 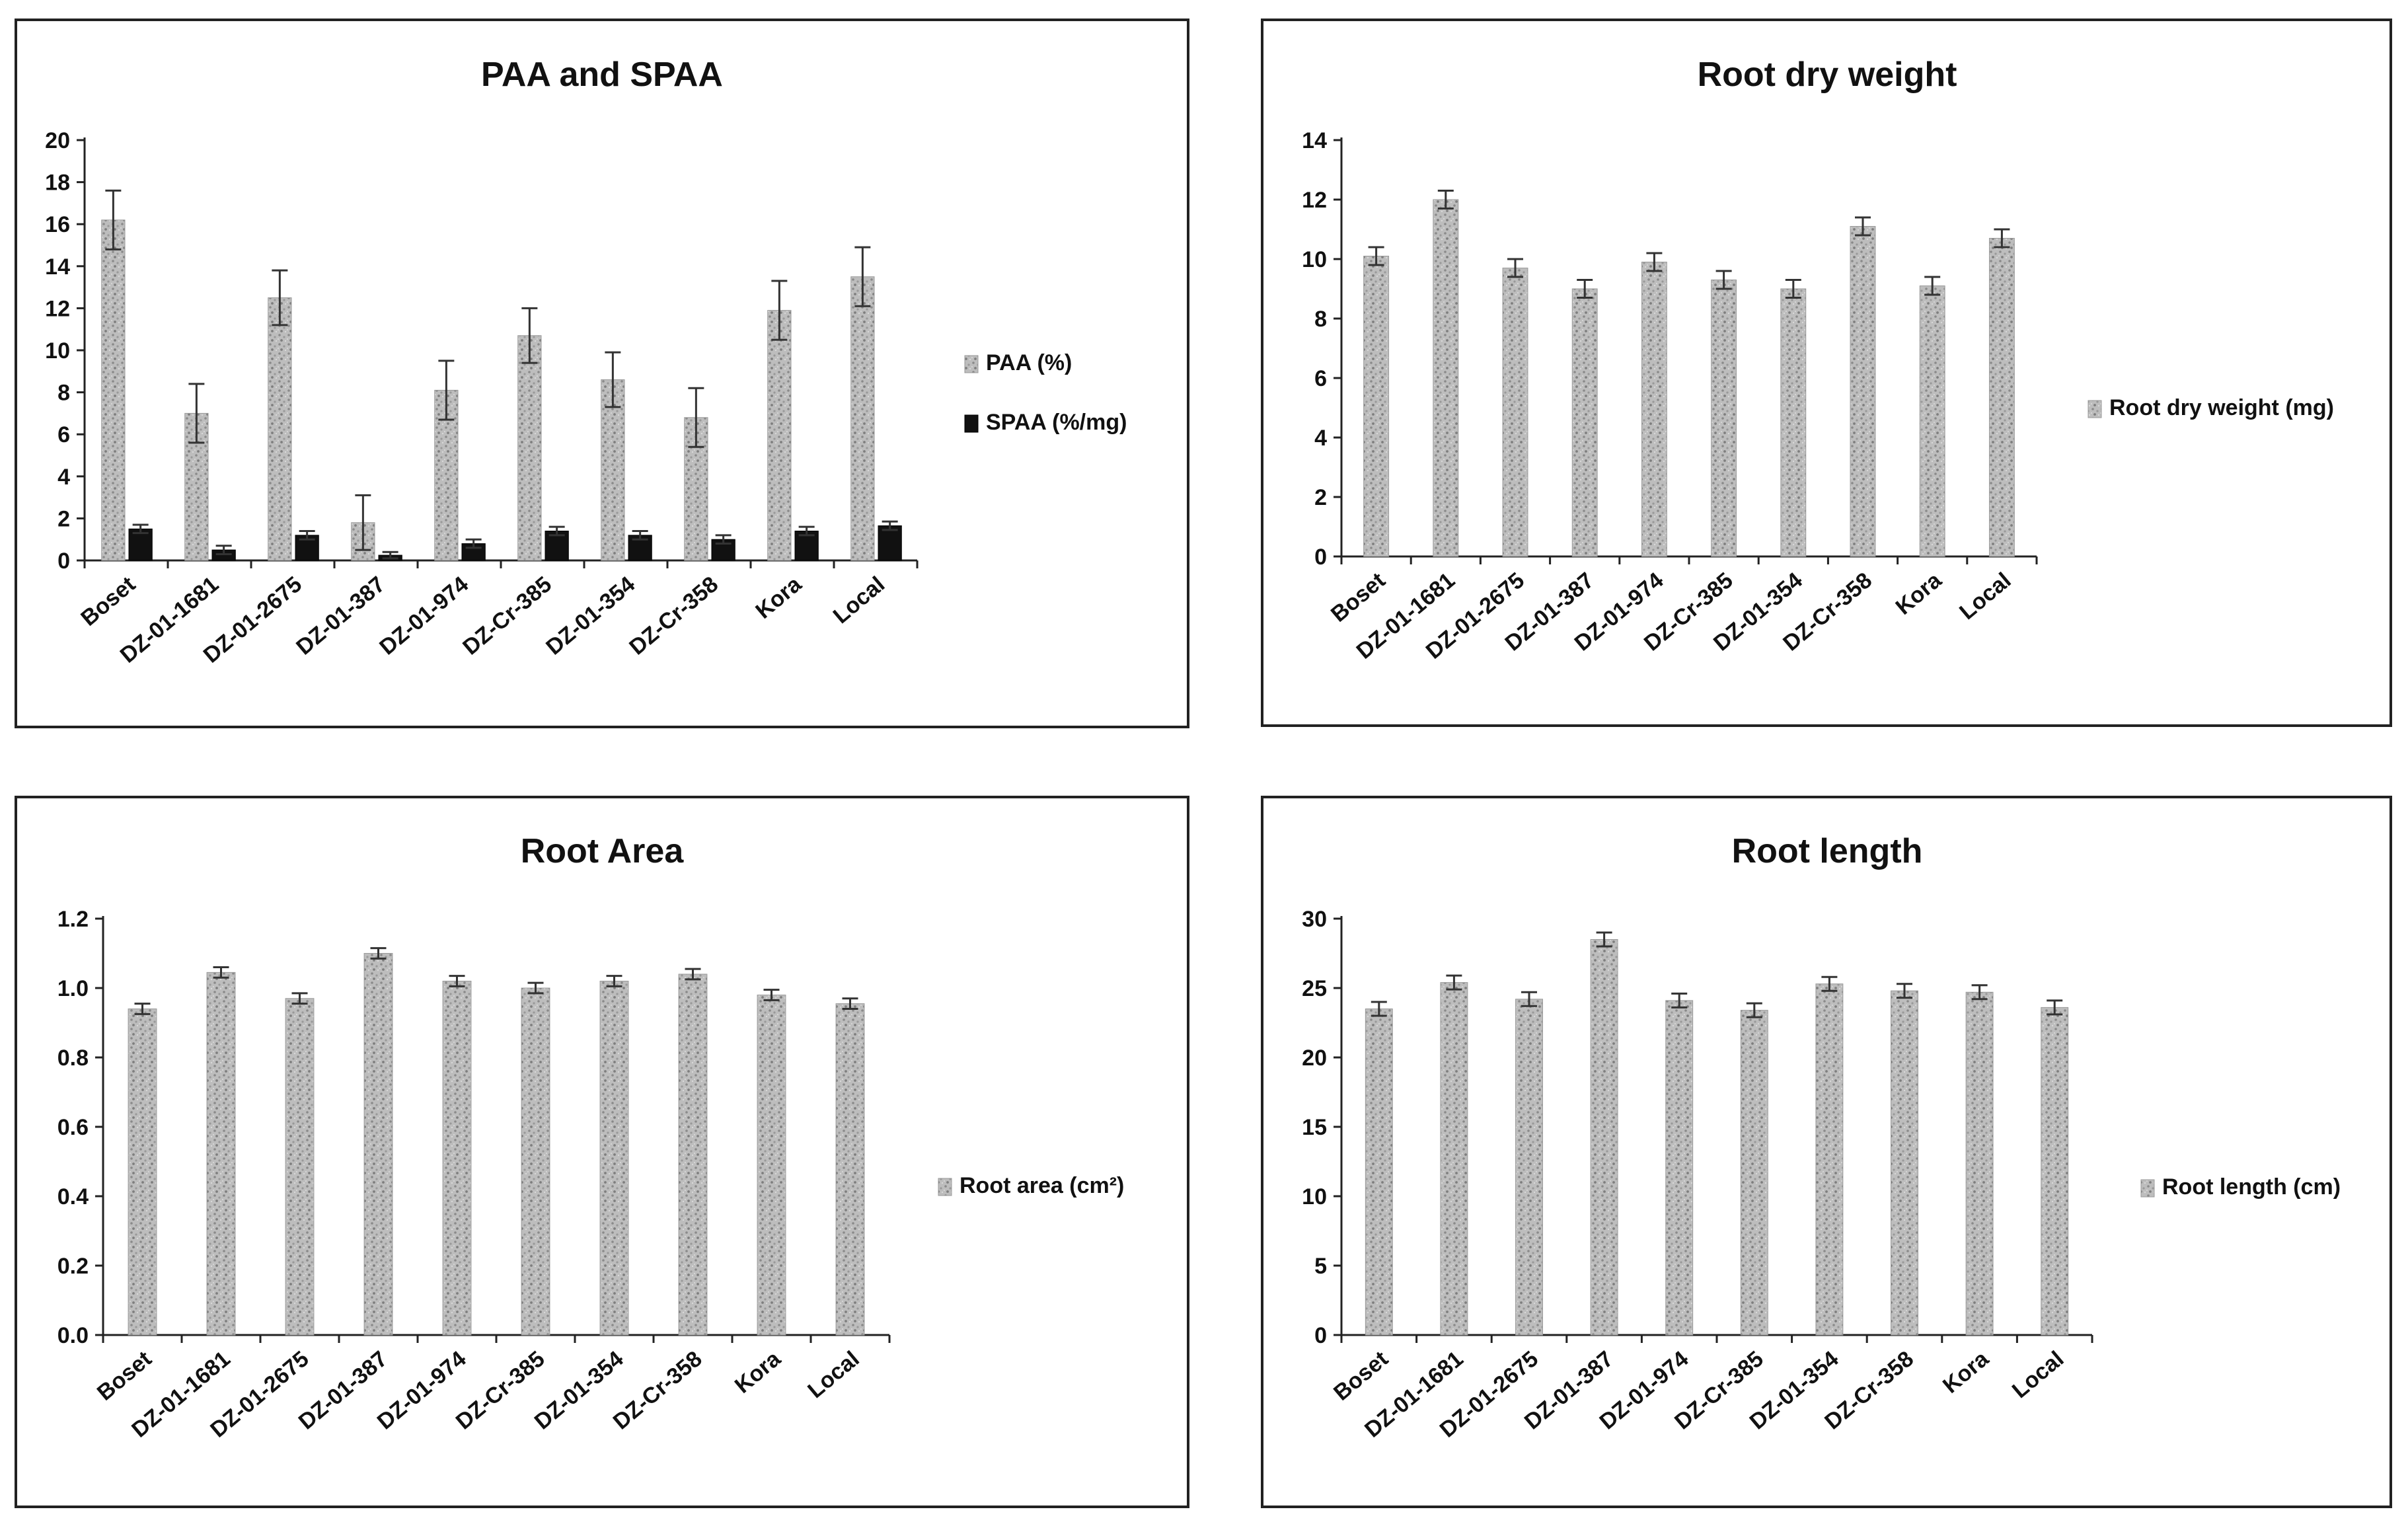 What do you see at coordinates (1314, 988) in the screenshot?
I see `y-tick-label: 25` at bounding box center [1314, 988].